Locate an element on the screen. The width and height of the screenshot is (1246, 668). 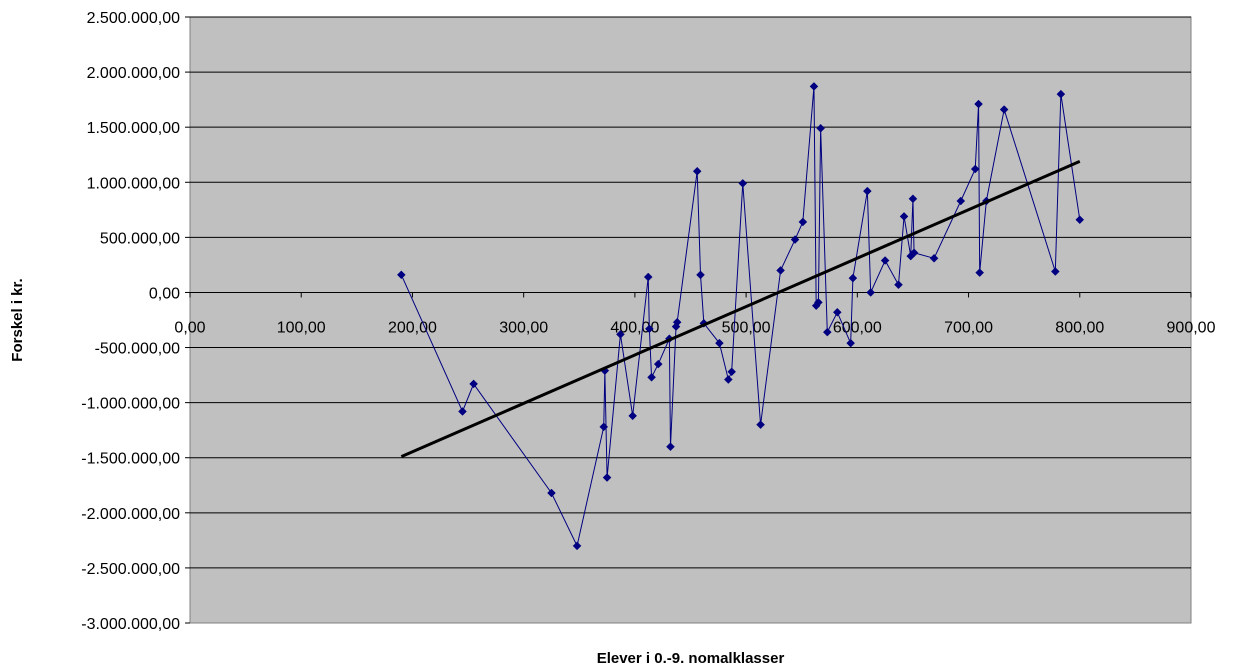
y-tick-label: 0,00 is located at coordinates (164, 293).